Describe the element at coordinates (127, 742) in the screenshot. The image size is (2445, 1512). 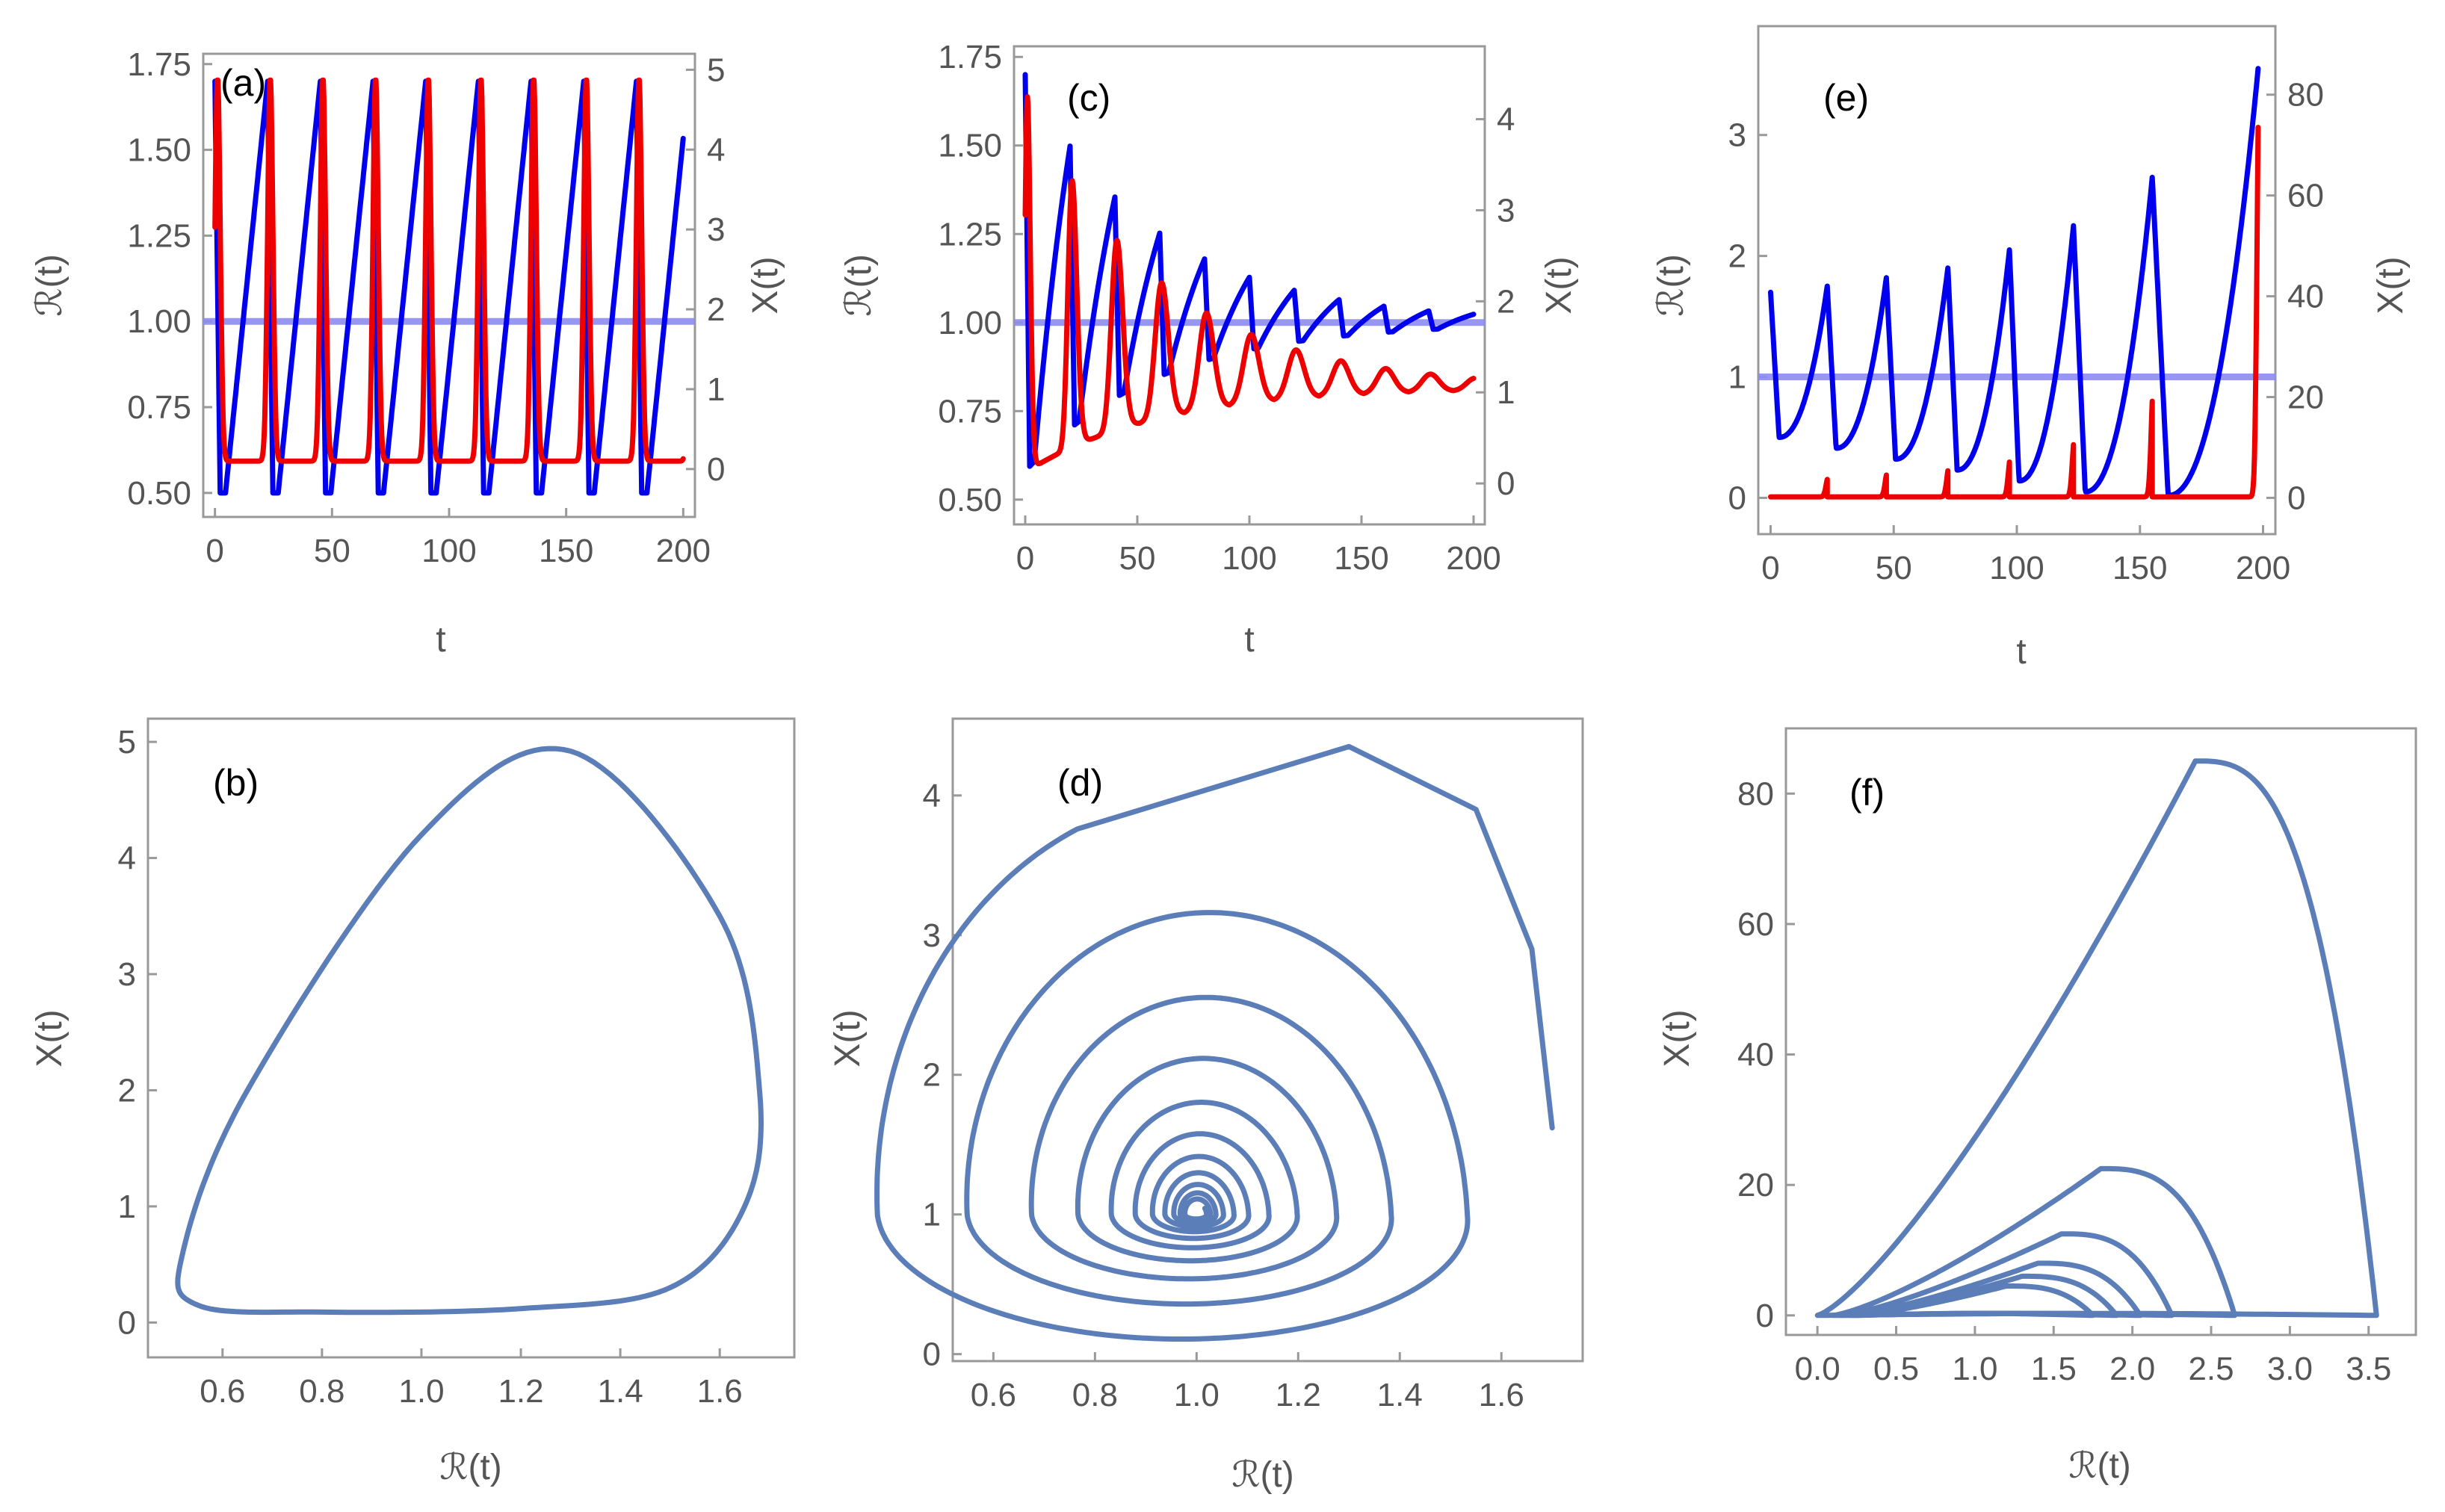
I see `y-tick-label: 5` at that location.